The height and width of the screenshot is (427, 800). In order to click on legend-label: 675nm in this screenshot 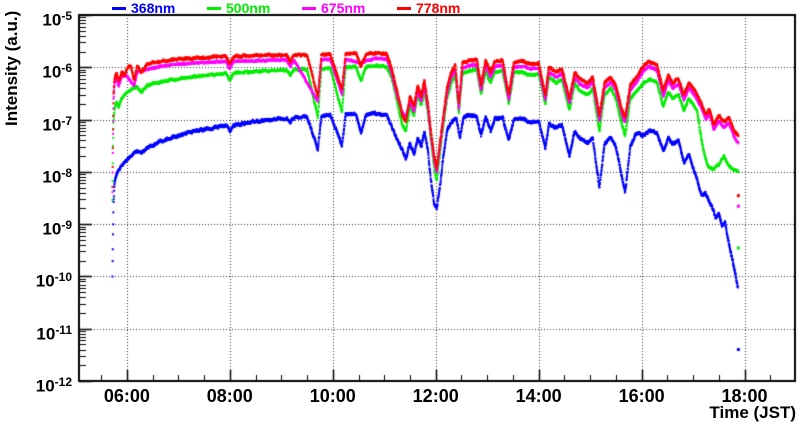, I will do `click(343, 8)`.